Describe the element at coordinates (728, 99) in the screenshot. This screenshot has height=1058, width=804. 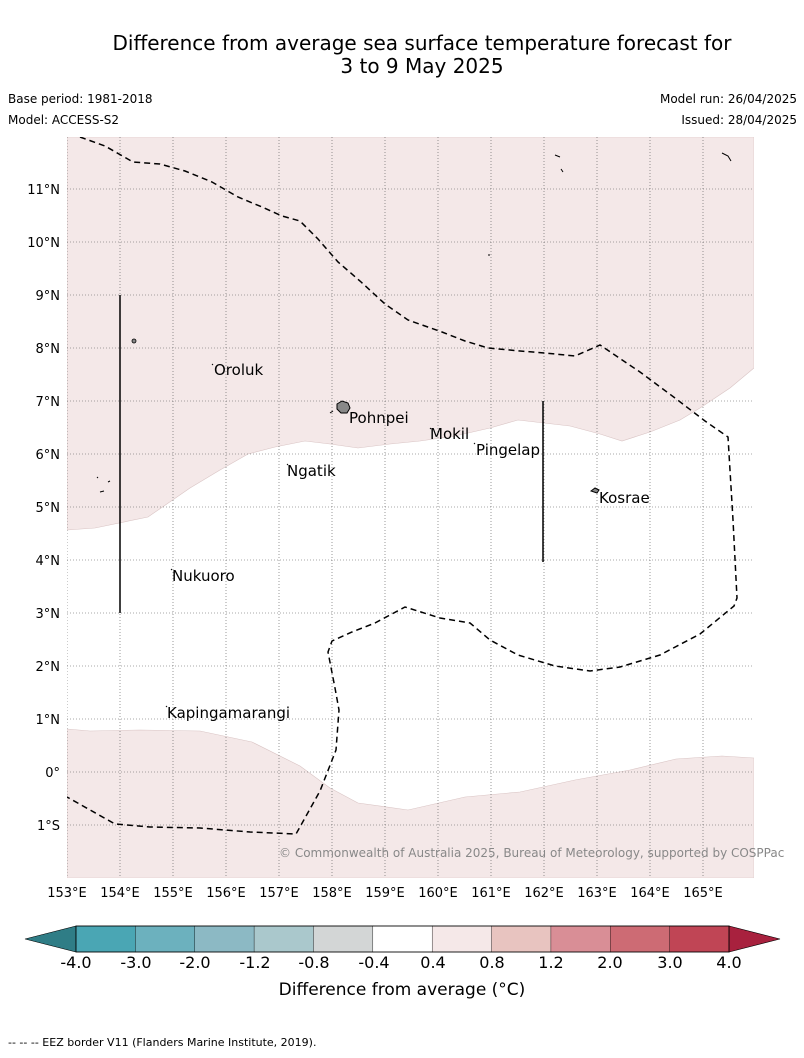
I see `model-run: Model run: 26/04/2025` at that location.